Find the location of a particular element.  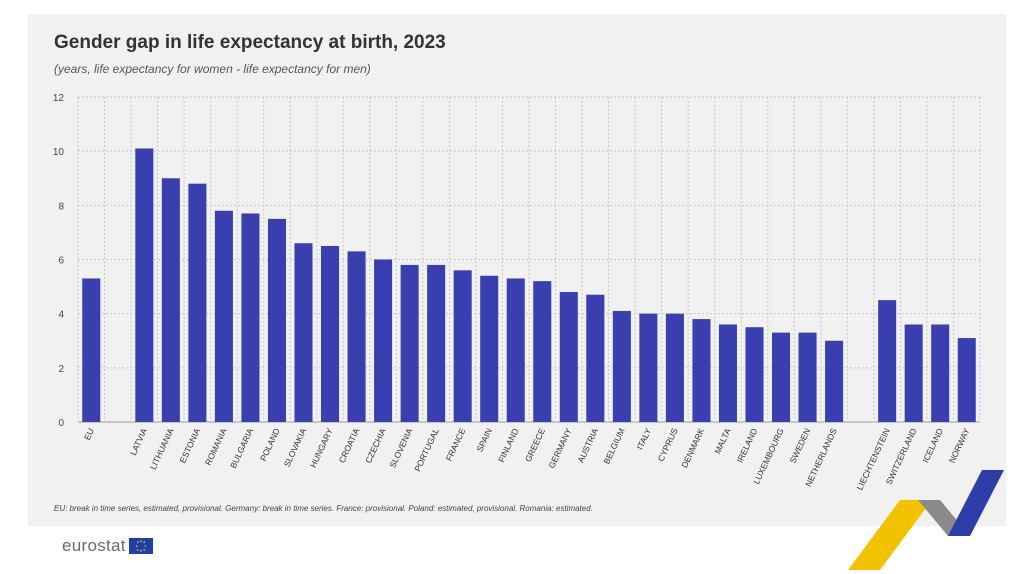

x-tick-label: ICELAND is located at coordinates (932, 446).